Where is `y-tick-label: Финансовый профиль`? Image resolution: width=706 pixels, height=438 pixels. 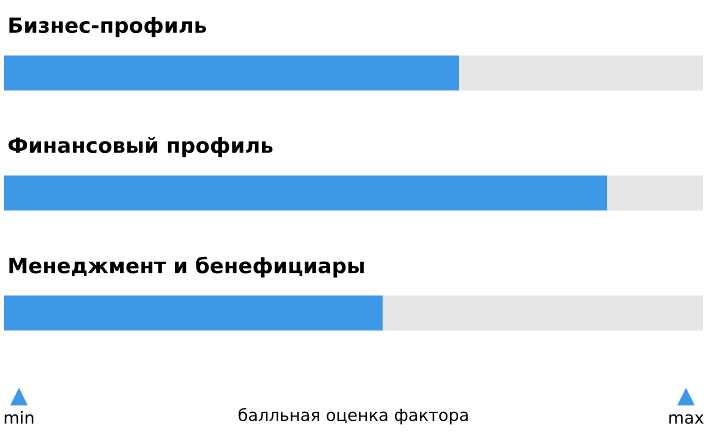
y-tick-label: Финансовый профиль is located at coordinates (140, 147).